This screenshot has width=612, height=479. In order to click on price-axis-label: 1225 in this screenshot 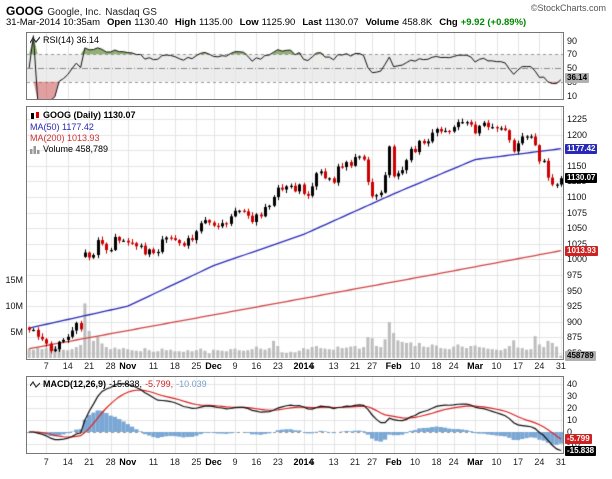, I will do `click(577, 119)`.